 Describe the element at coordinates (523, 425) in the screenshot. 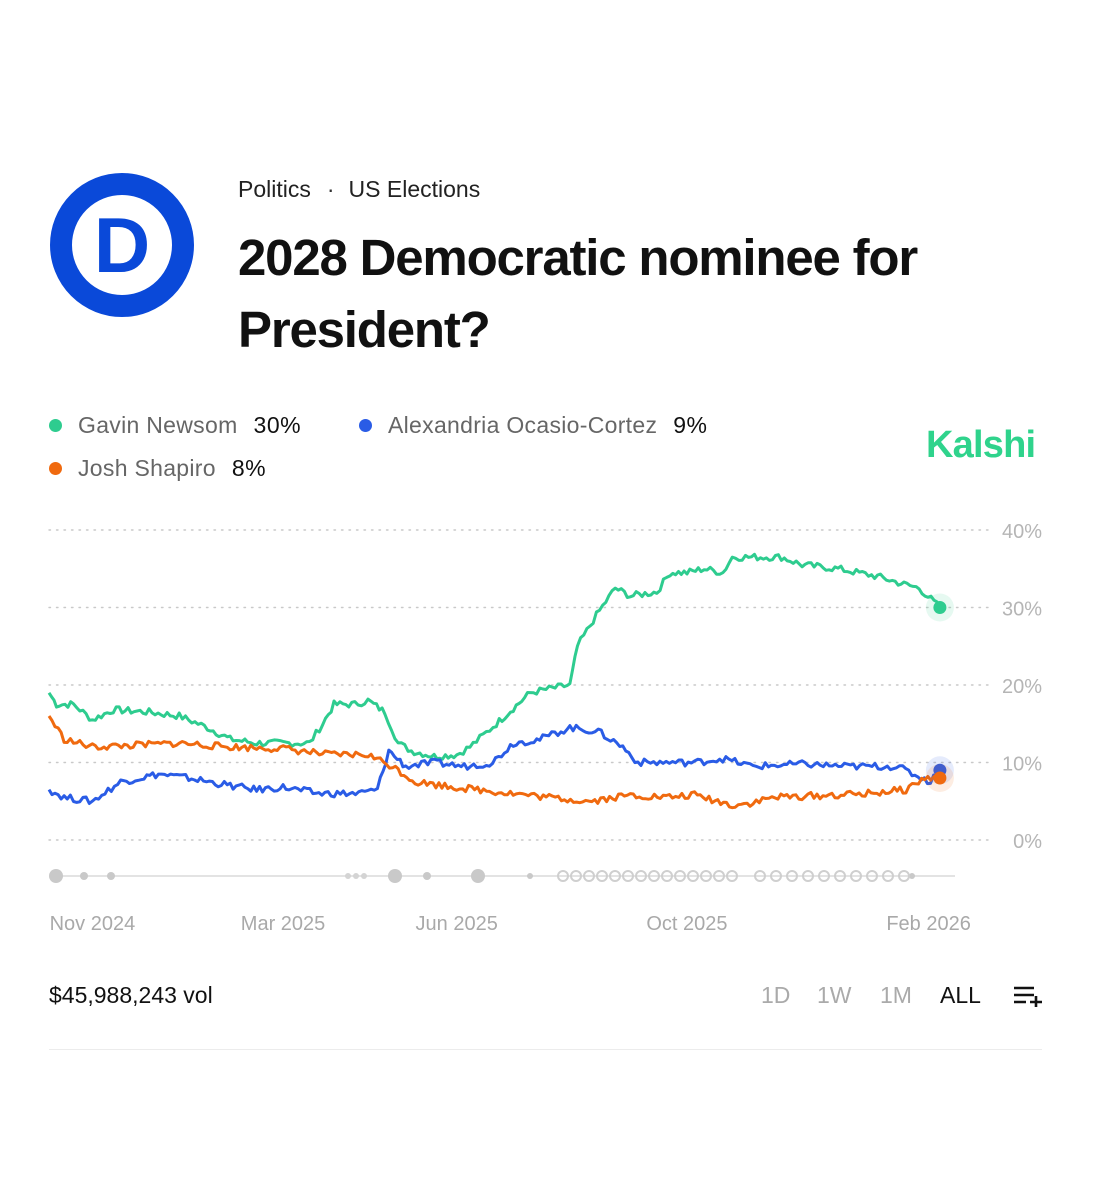

I see `legend-name: Alexandria Ocasio-Cortez` at that location.